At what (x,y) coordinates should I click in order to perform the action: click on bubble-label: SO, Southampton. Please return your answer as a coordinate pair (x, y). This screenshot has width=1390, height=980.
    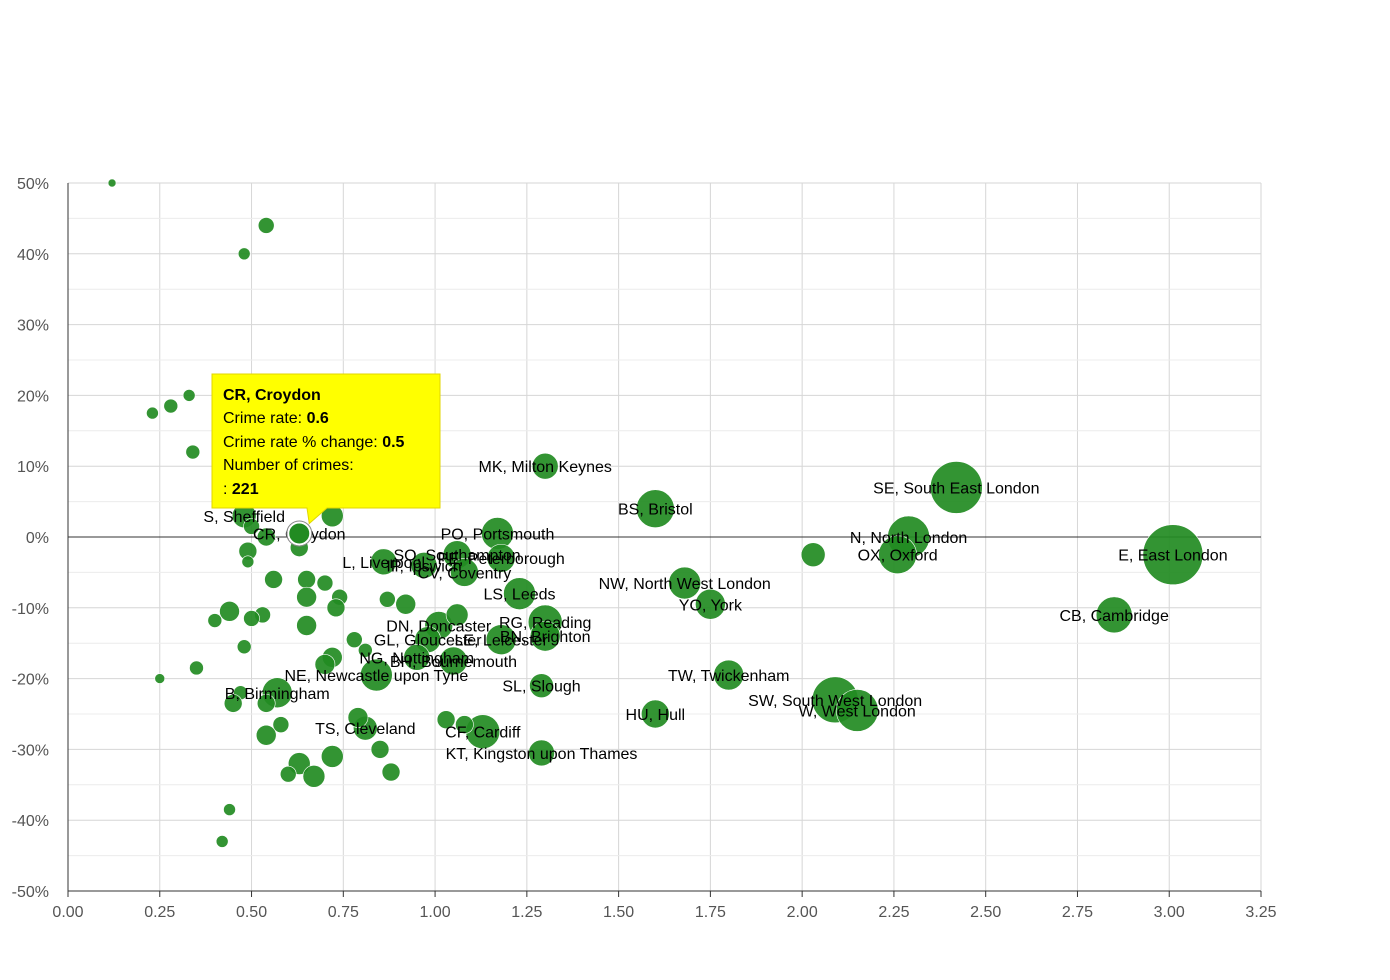
    Looking at the image, I should click on (457, 556).